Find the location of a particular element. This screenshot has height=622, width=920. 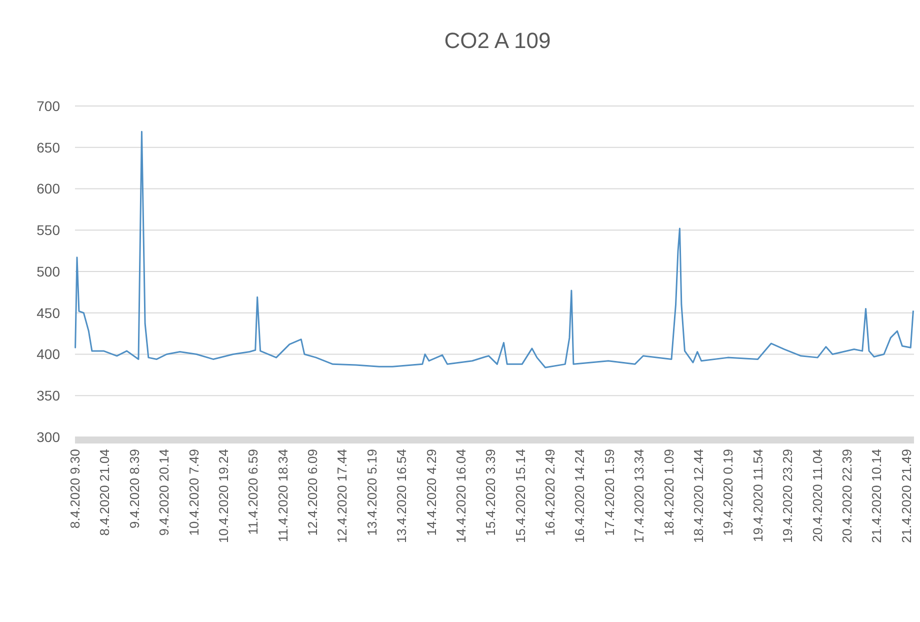

x-tick-label: 14.4.2020 4.29 is located at coordinates (431, 492).